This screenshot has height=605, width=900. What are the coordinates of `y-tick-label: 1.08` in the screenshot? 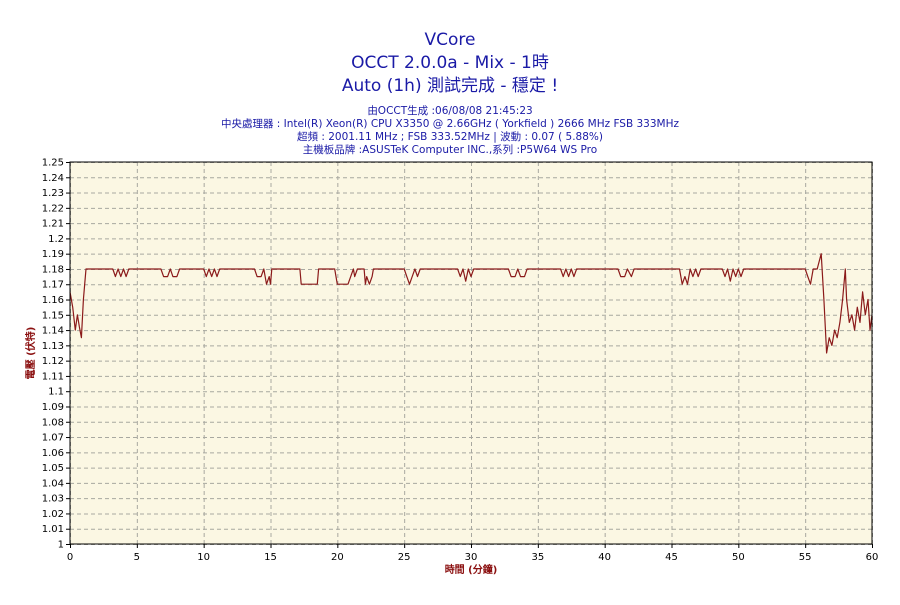 It's located at (53, 422).